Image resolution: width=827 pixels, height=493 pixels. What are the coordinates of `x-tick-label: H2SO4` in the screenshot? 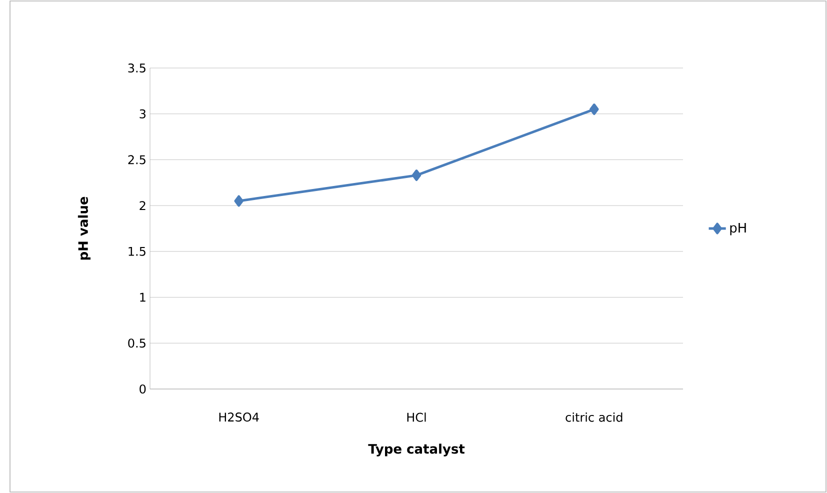 It's located at (239, 417).